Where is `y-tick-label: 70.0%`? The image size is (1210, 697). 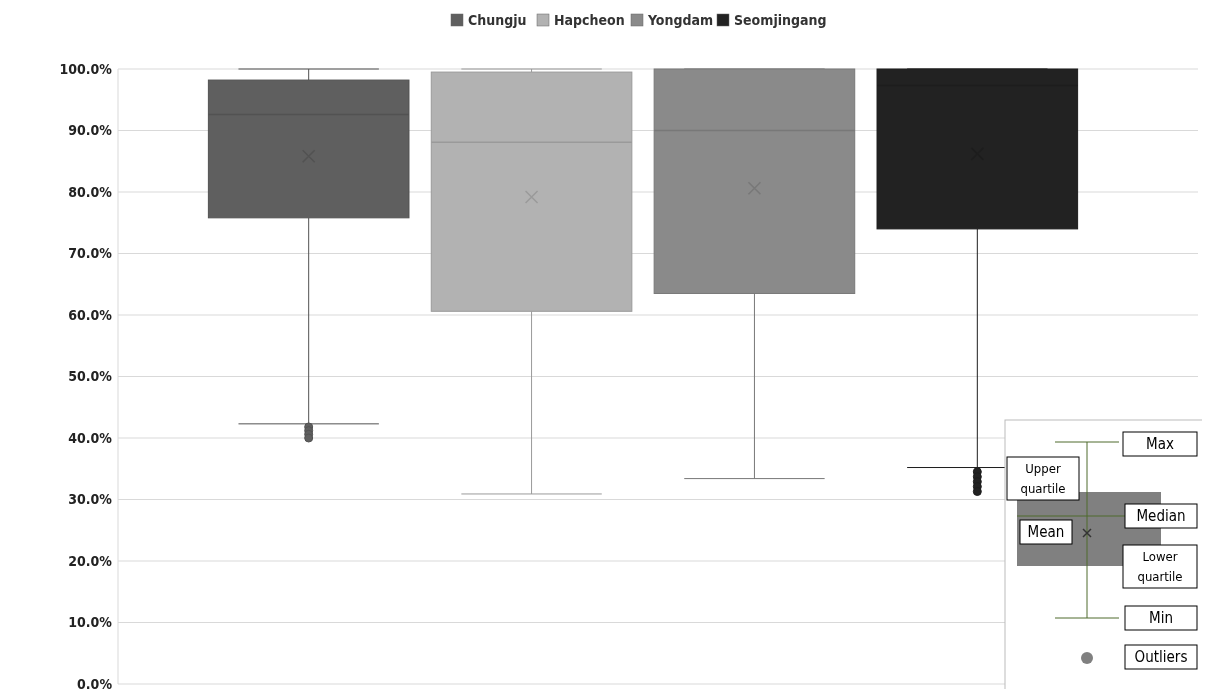 y-tick-label: 70.0% is located at coordinates (90, 253).